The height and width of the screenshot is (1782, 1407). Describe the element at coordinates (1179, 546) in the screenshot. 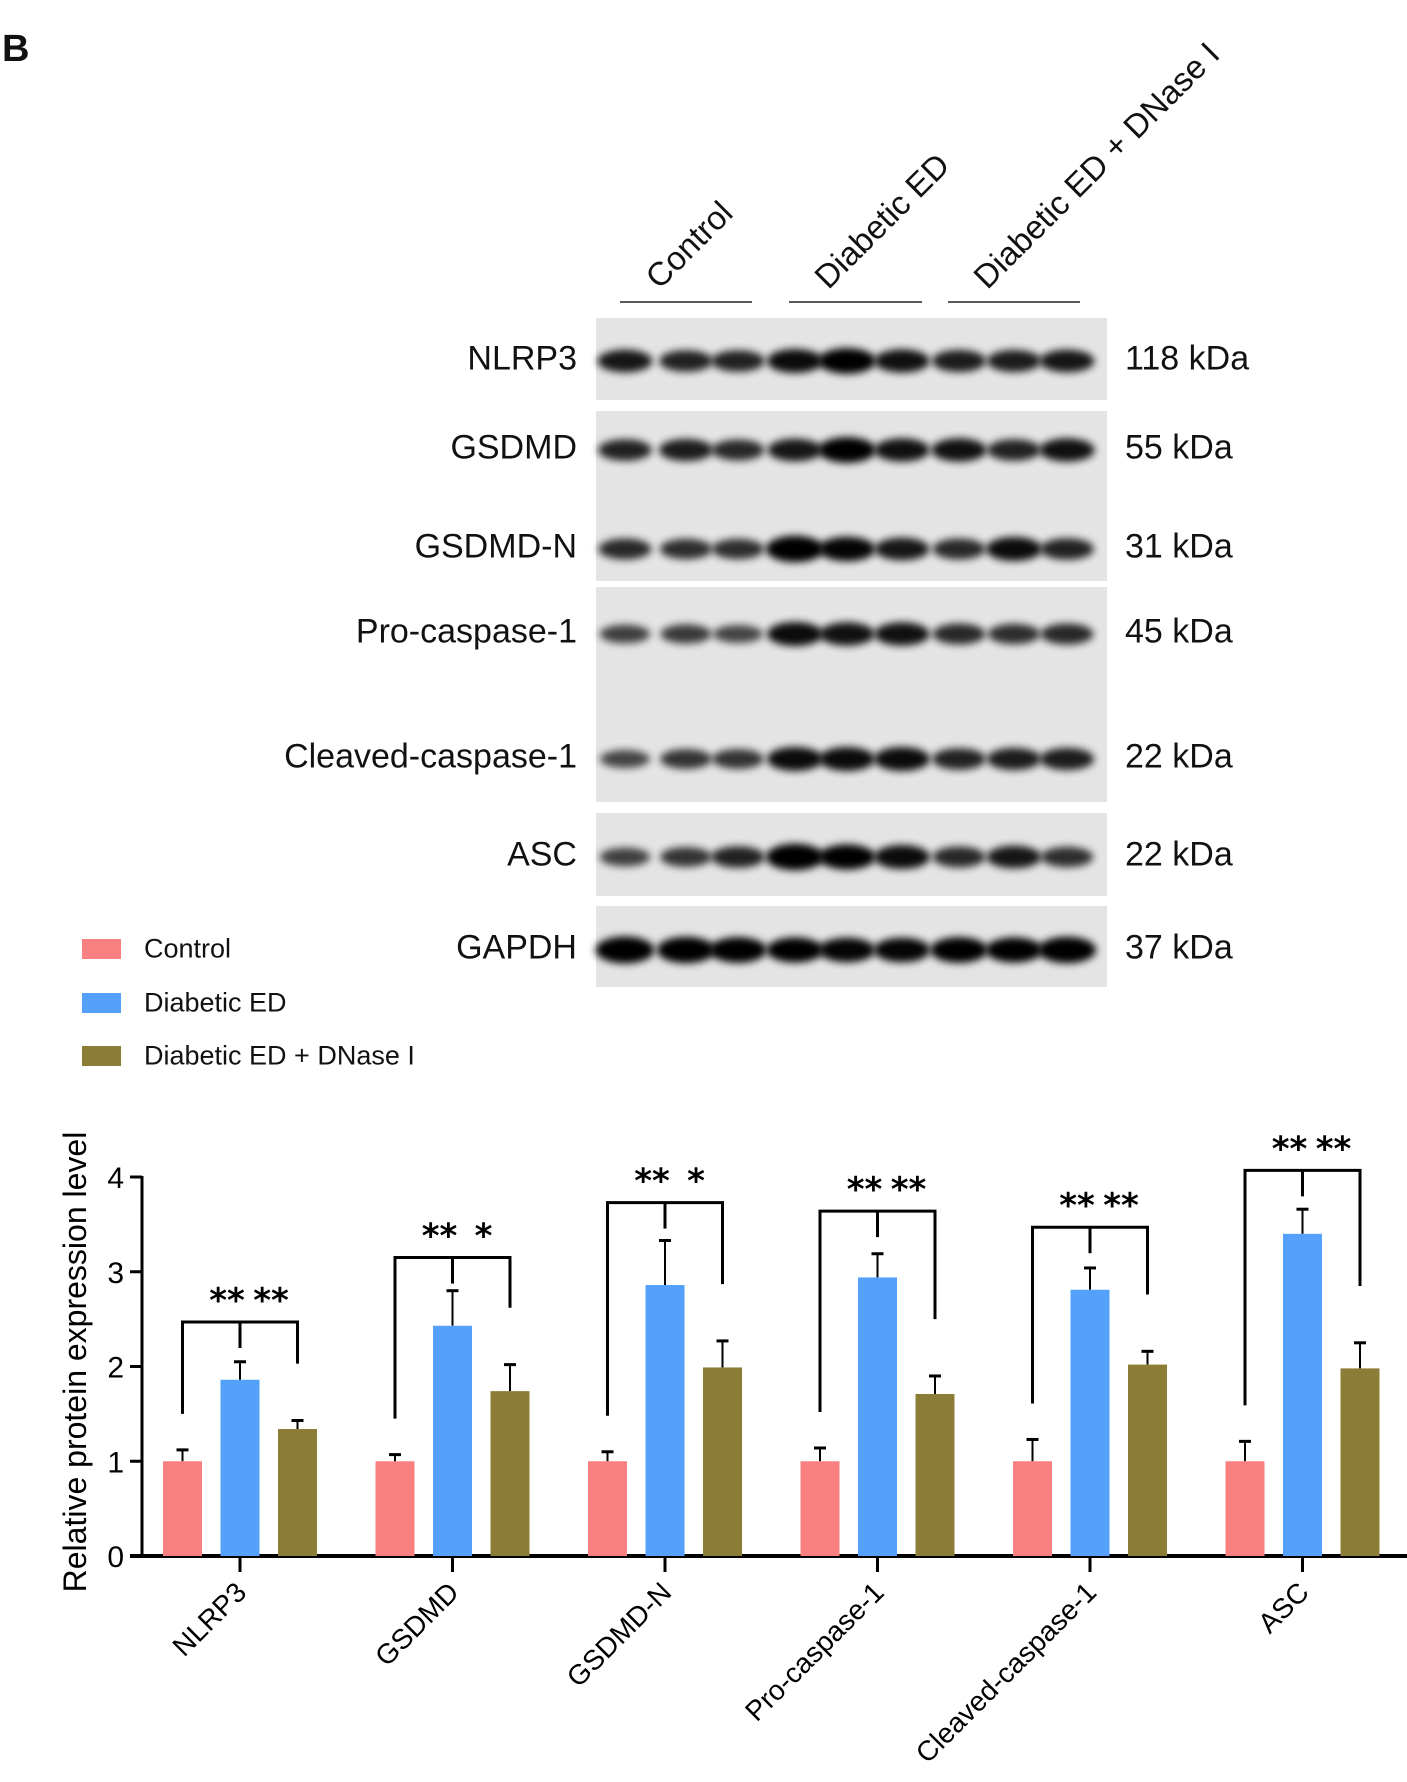

I see `molecular-weight-label: 31 kDa` at that location.